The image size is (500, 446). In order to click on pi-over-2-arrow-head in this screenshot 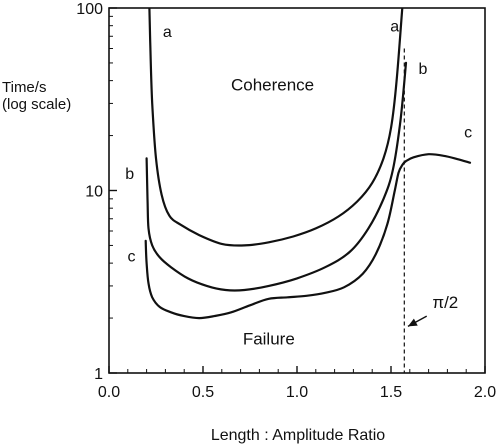, I will do `click(412, 322)`.